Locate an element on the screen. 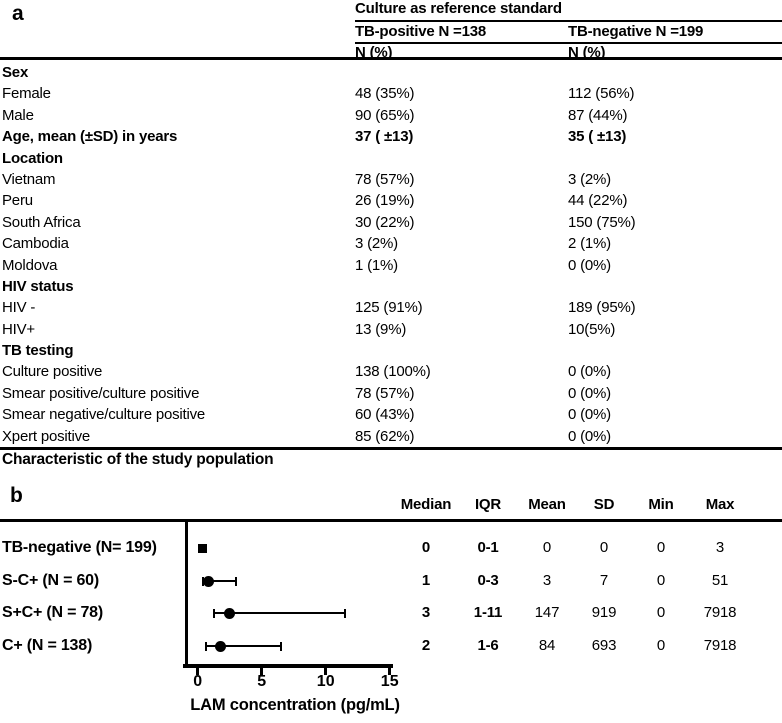 The height and width of the screenshot is (723, 782). subheader-n-pct-1: N (%) is located at coordinates (374, 52).